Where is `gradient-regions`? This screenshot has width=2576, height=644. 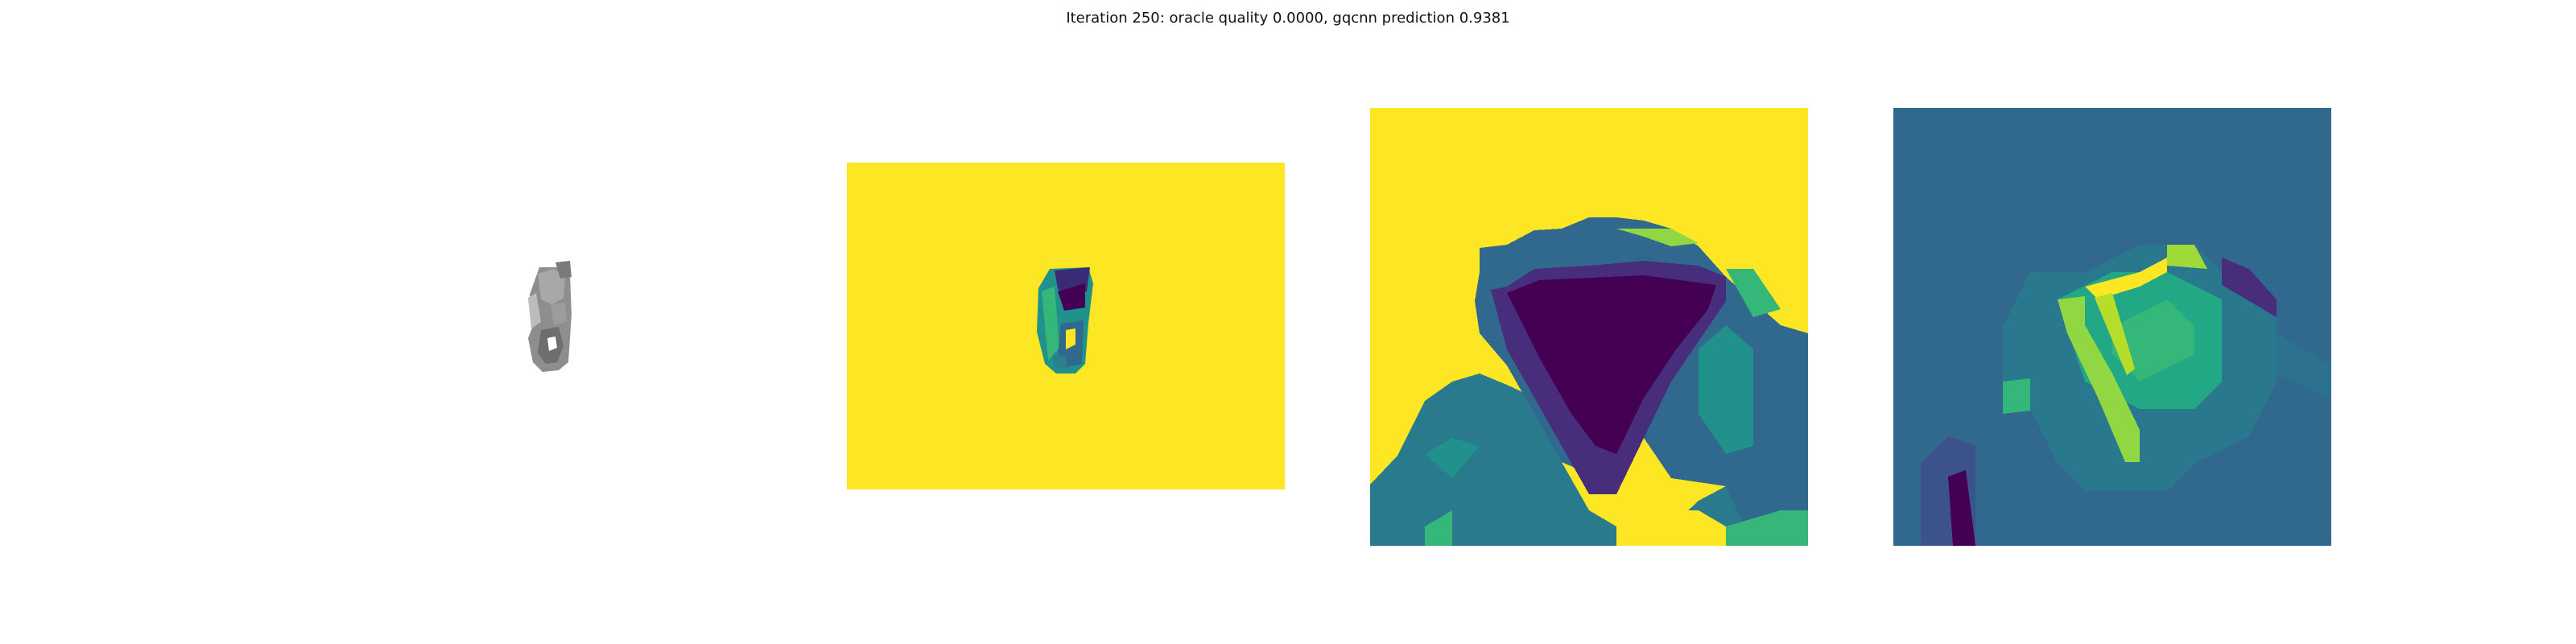 gradient-regions is located at coordinates (2126, 395).